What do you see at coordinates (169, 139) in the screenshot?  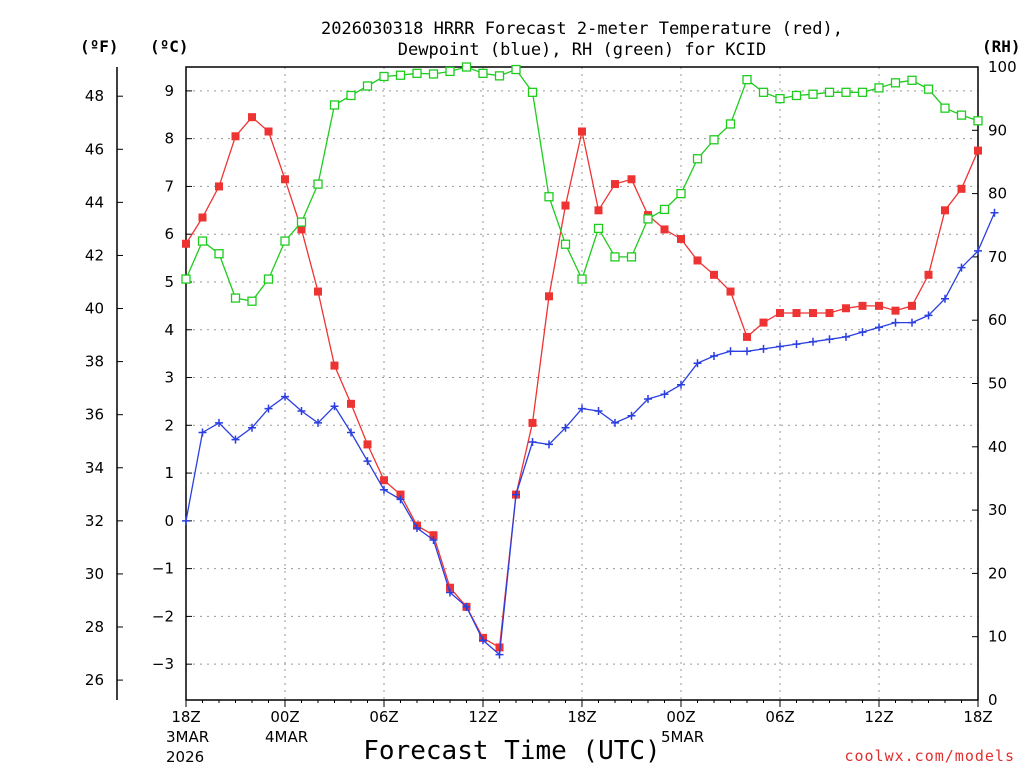 I see `c-tick-label: 8` at bounding box center [169, 139].